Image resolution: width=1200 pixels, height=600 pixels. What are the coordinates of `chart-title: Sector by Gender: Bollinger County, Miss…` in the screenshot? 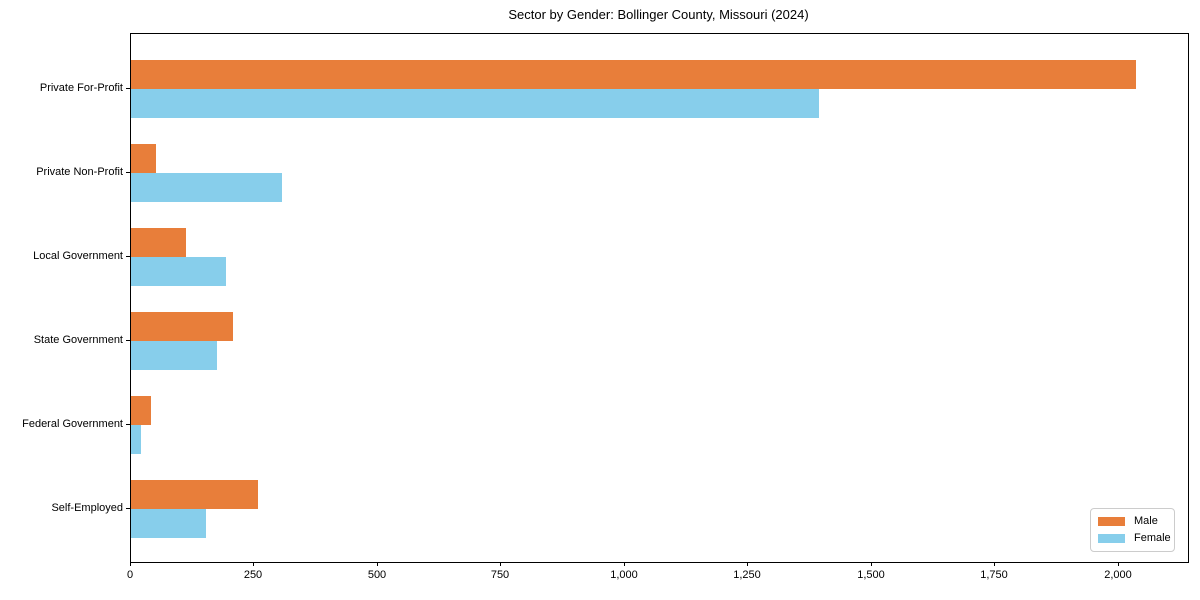 It's located at (658, 14).